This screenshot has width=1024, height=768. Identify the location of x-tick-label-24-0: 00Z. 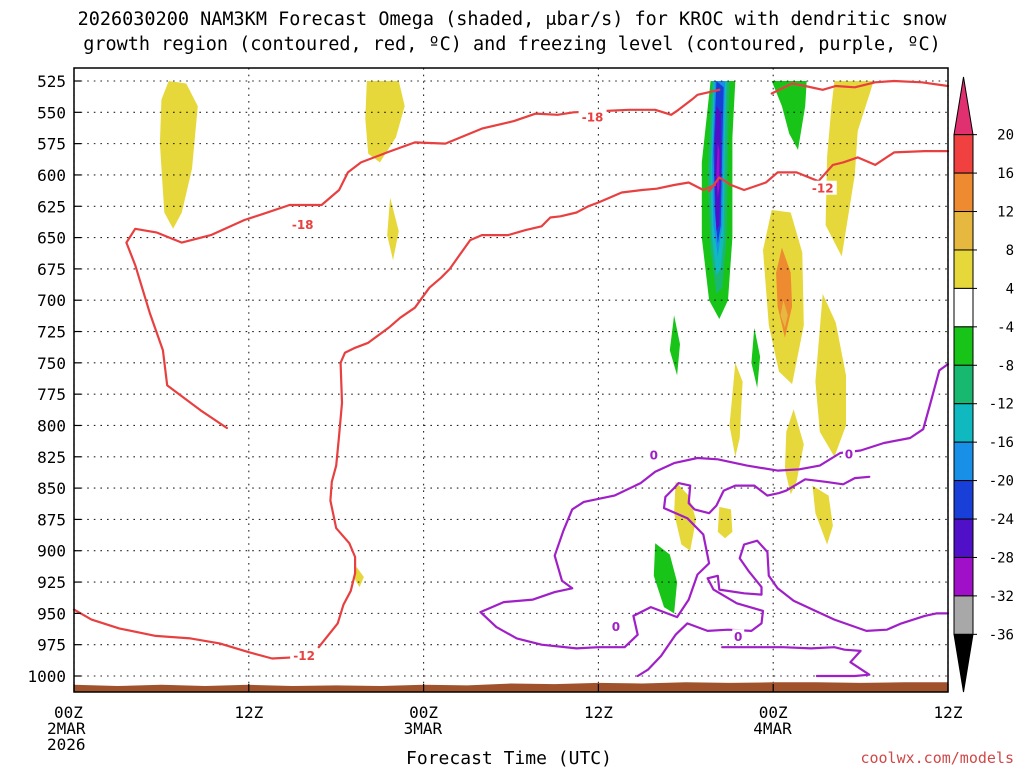
(423, 712).